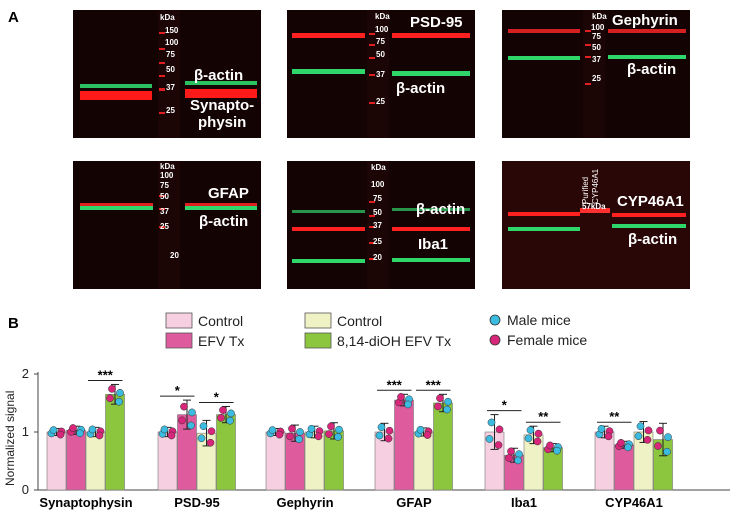 This screenshot has height=513, width=736. I want to click on marker-label: 150, so click(172, 30).